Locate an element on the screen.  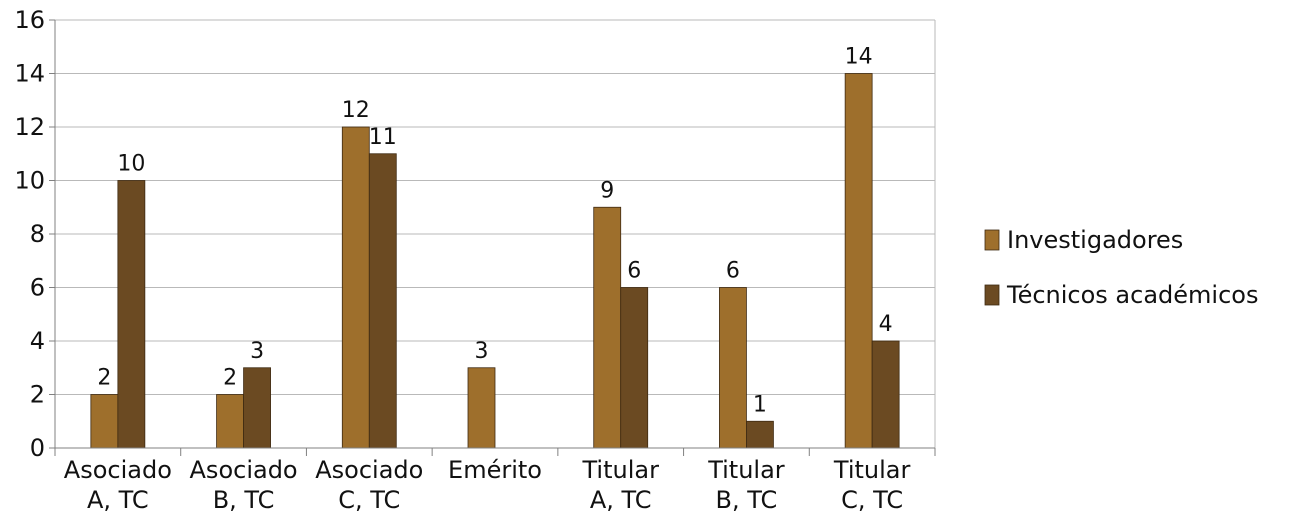
data-label: 1 is located at coordinates (760, 404).